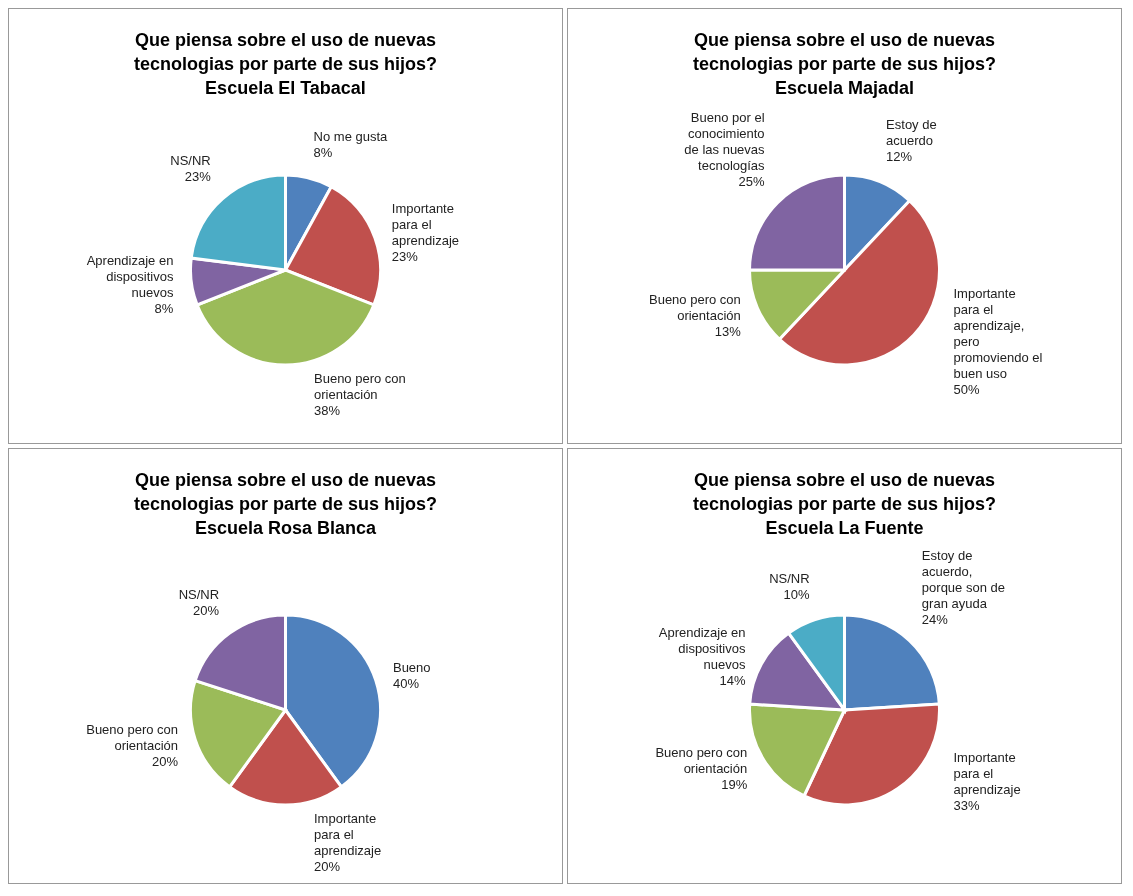 The image size is (1133, 896). I want to click on data-label: 25%, so click(752, 182).